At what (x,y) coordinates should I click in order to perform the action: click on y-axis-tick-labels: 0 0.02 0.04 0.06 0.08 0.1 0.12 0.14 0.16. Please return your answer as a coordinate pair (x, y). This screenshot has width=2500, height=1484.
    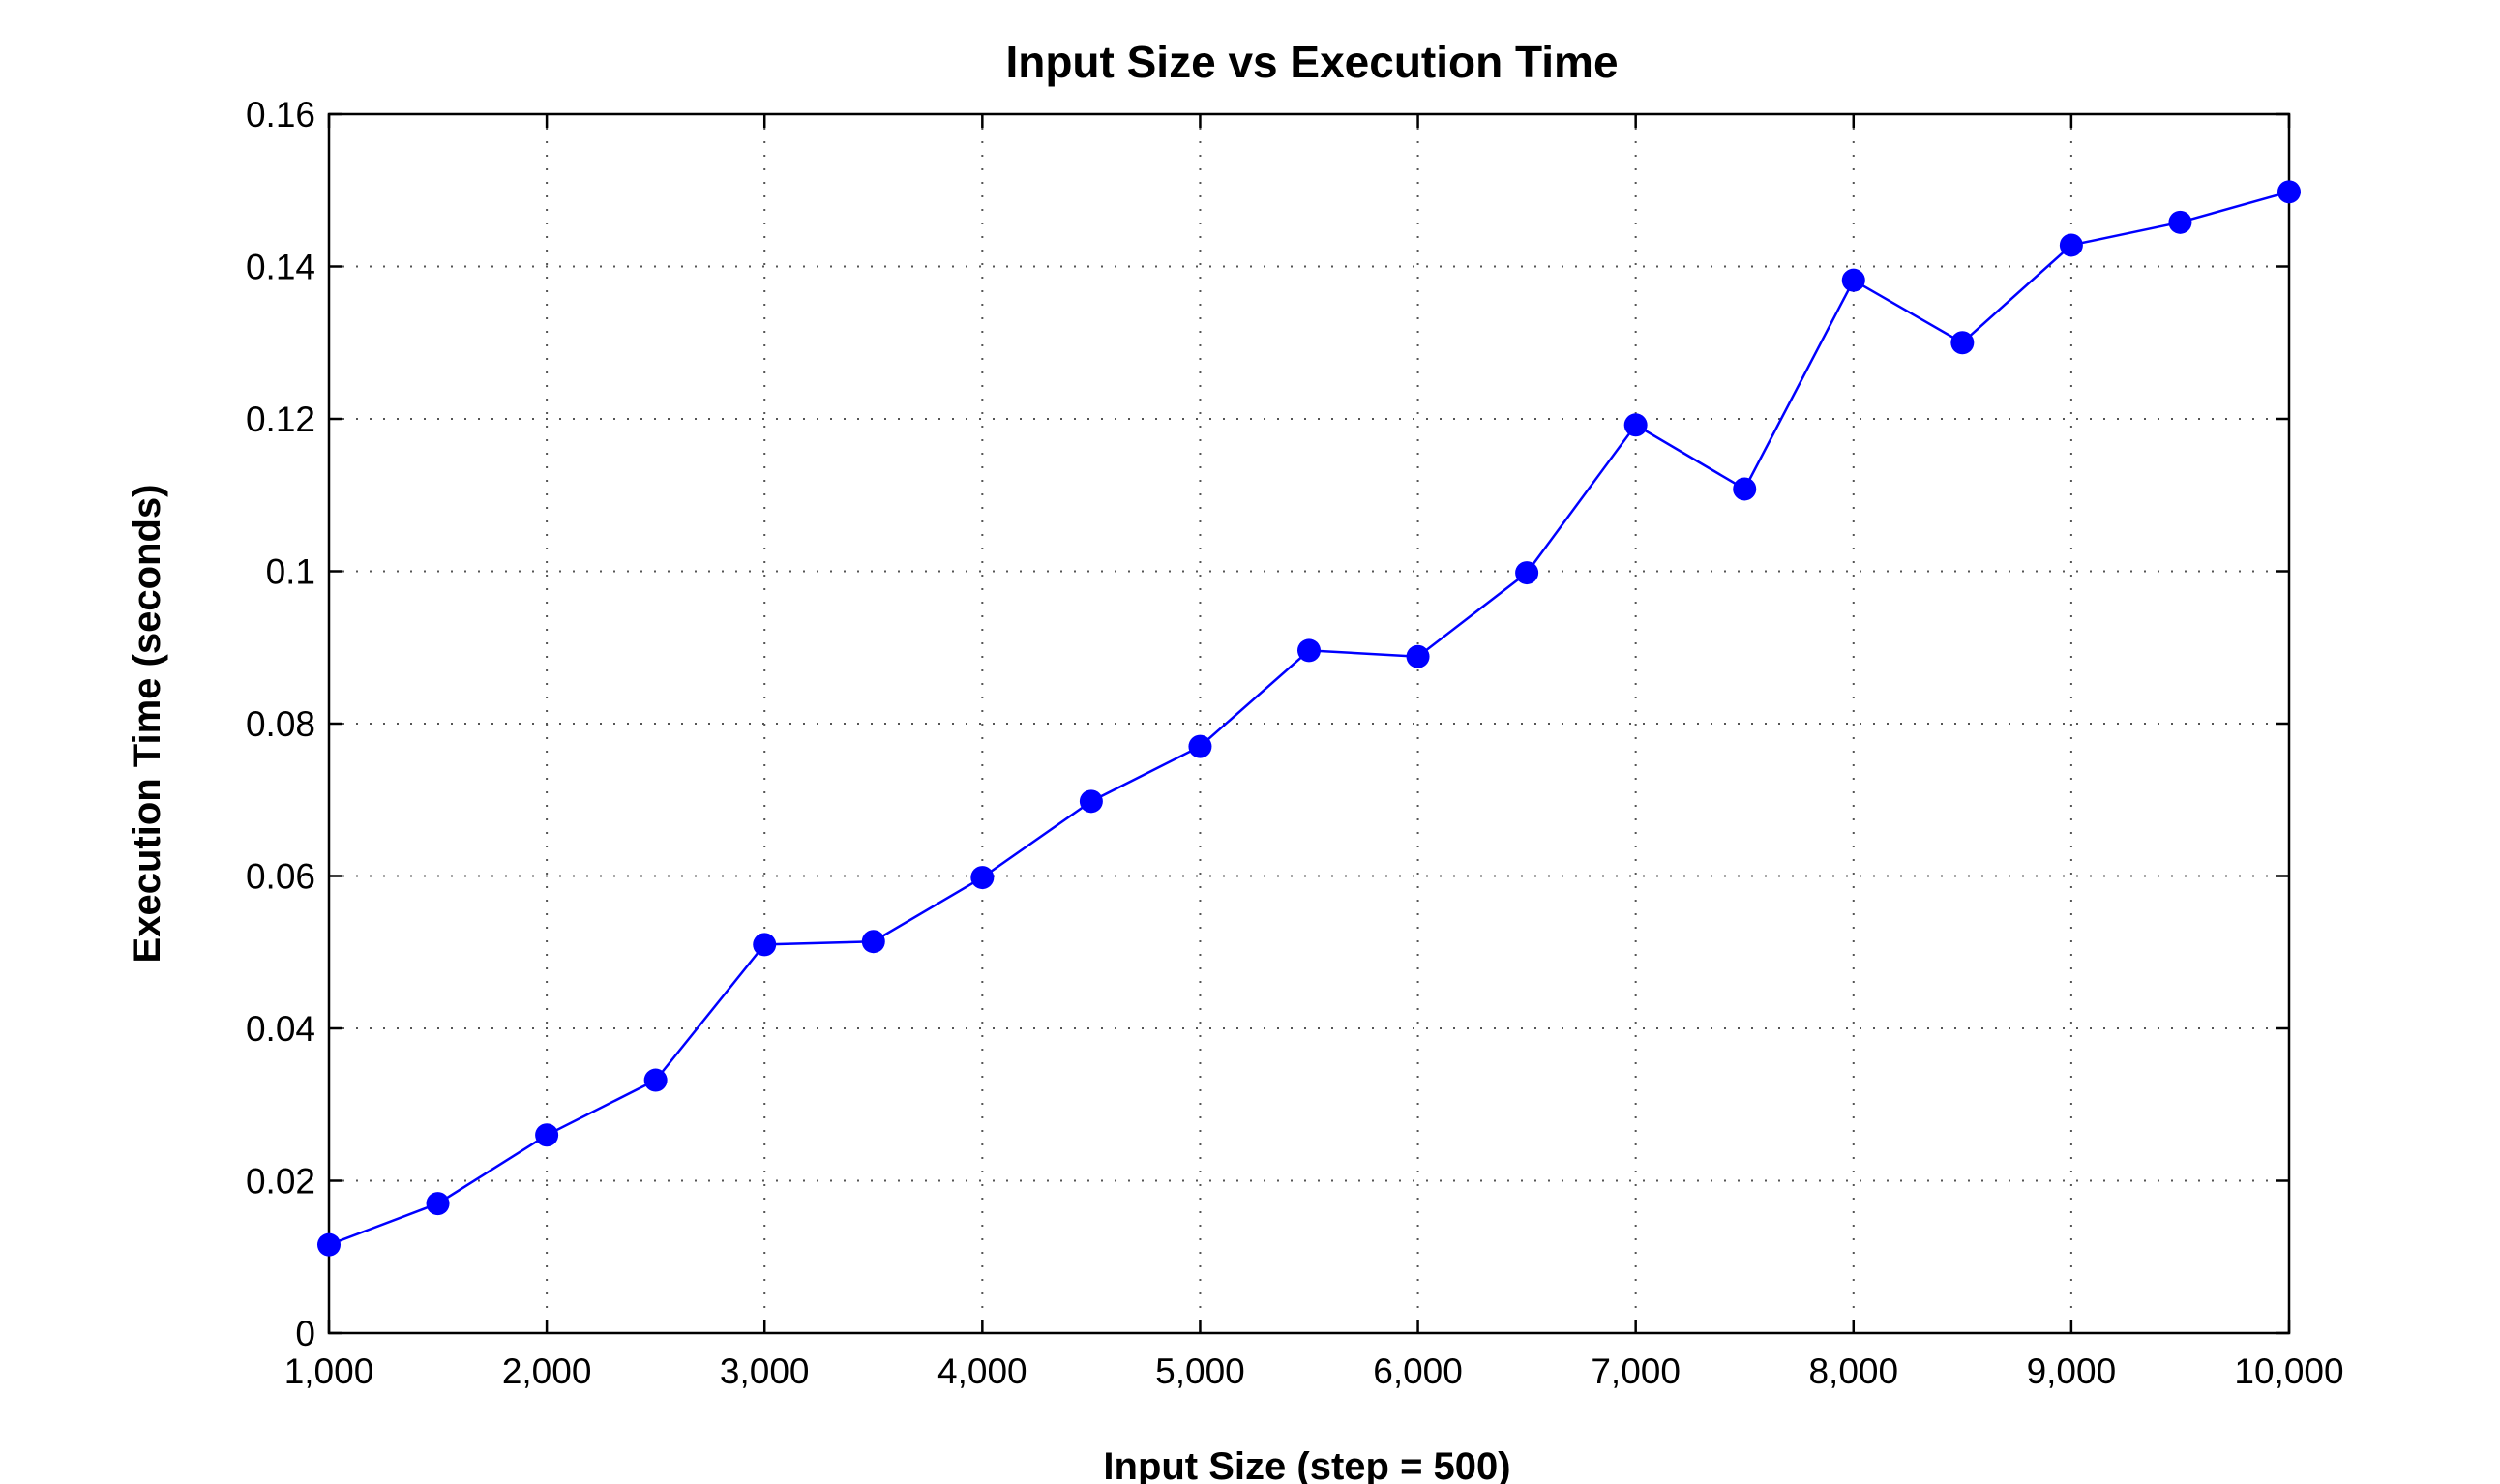
    Looking at the image, I should click on (280, 724).